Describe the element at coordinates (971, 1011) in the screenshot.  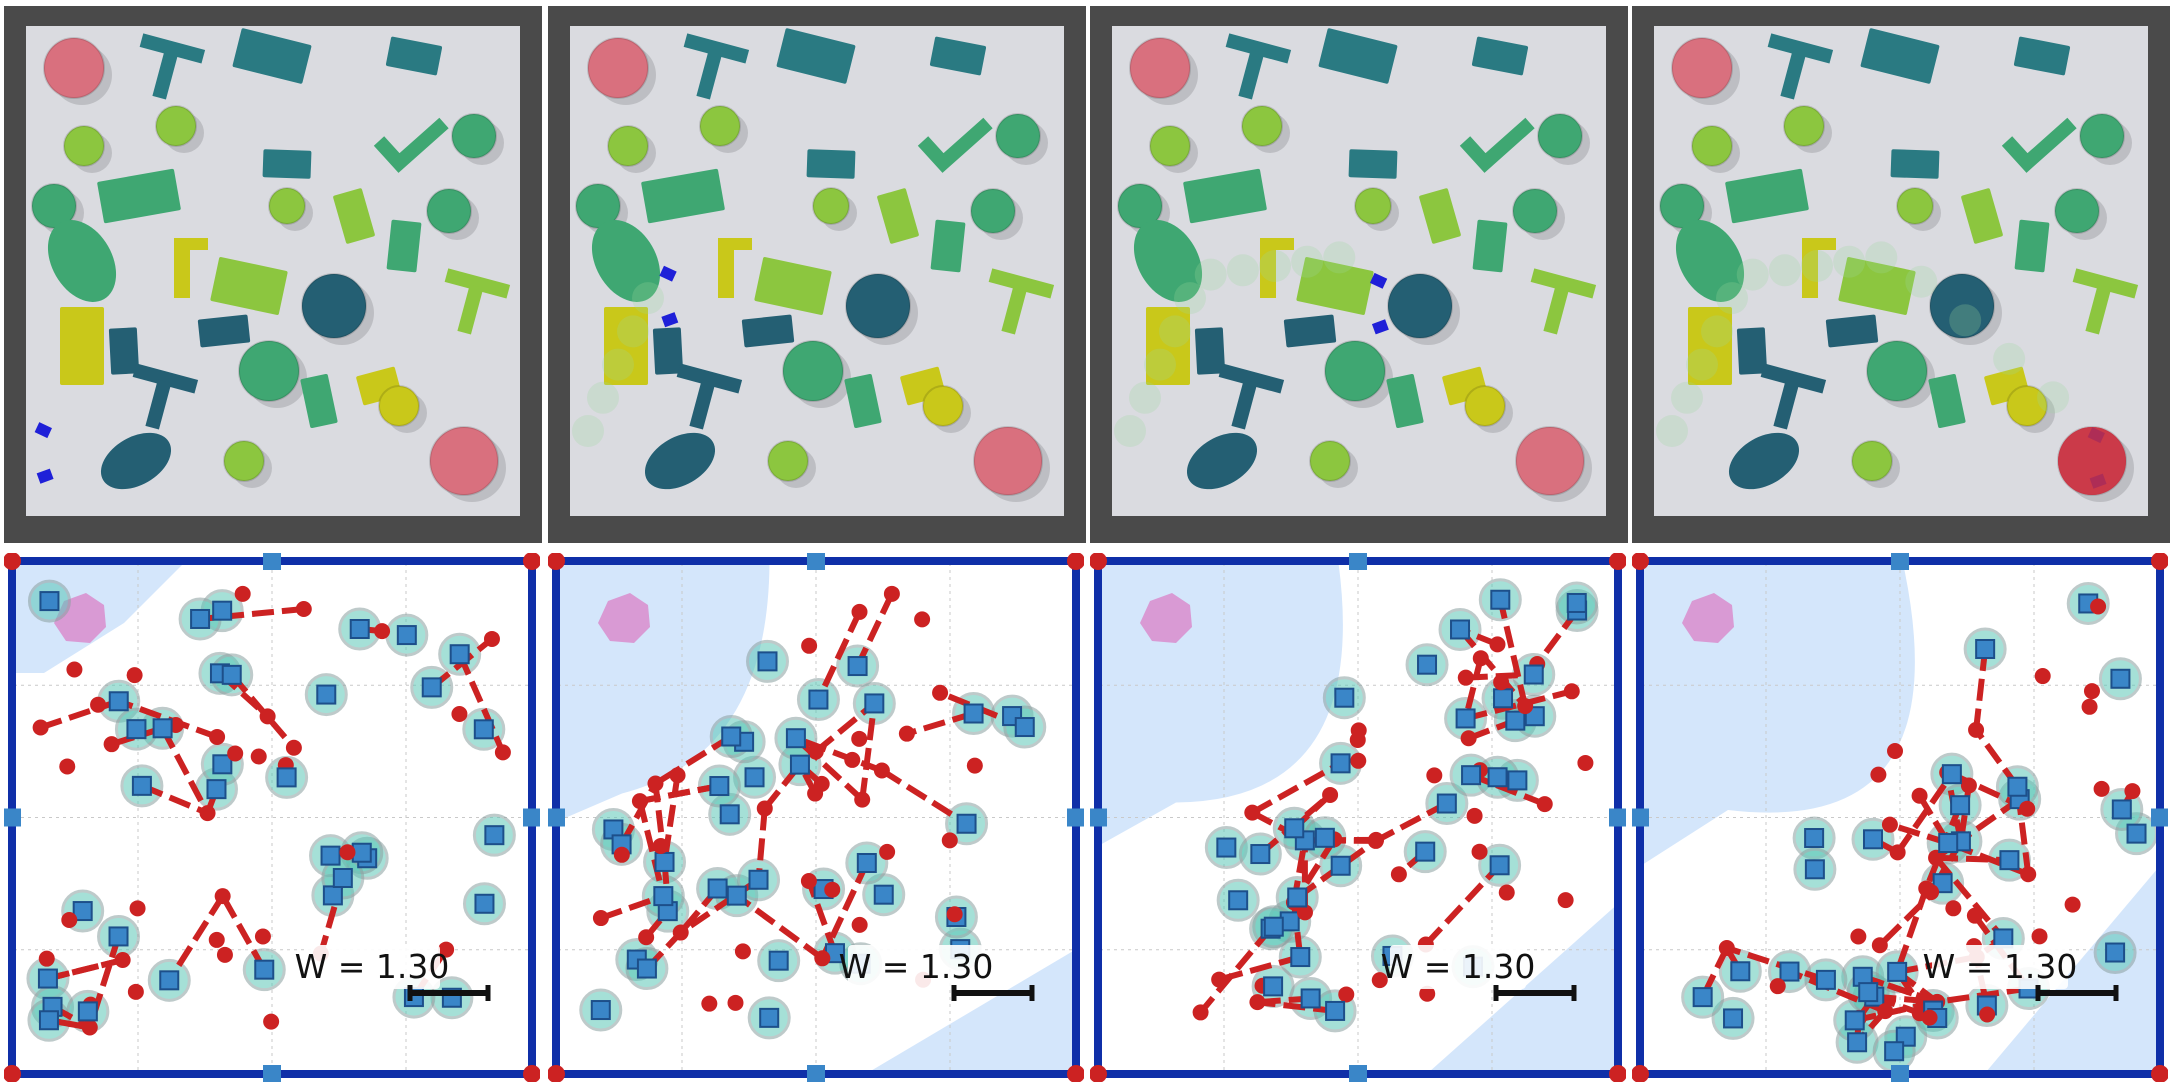
I see `free-space-region` at that location.